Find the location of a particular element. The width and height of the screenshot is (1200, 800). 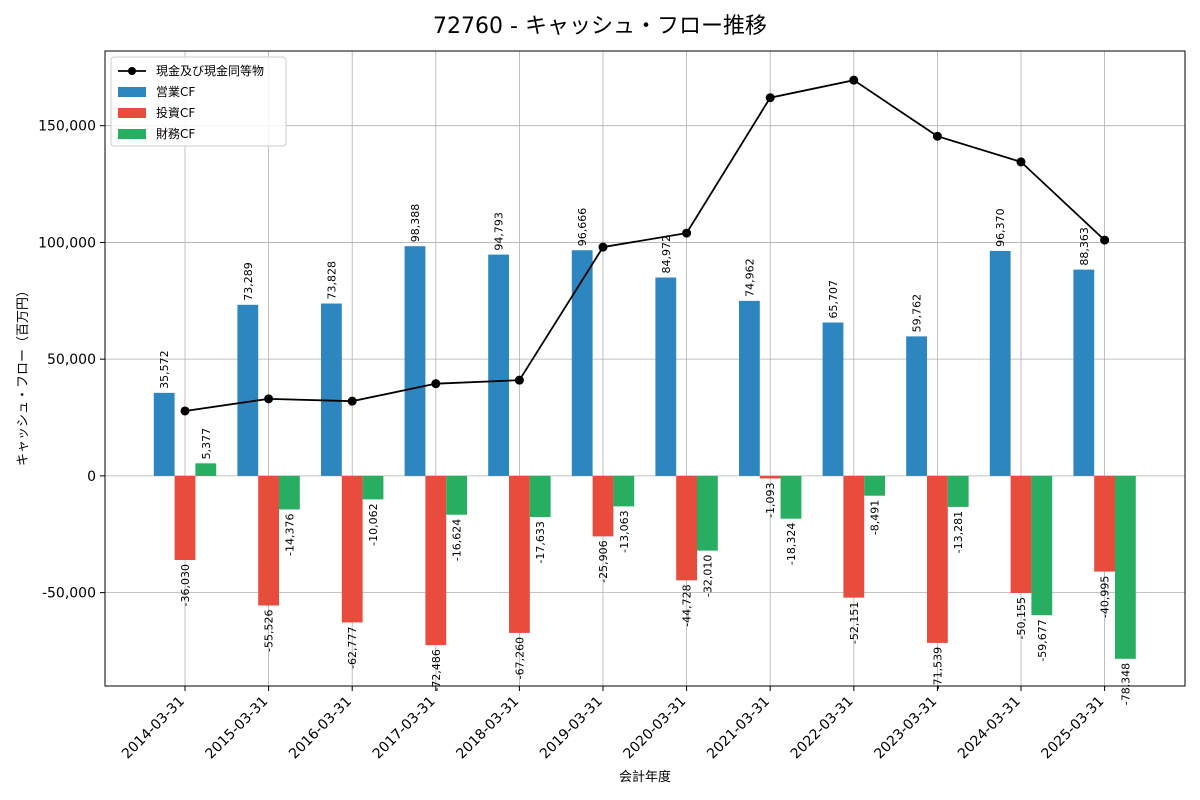

bar-value-label: -52,151 is located at coordinates (854, 623).